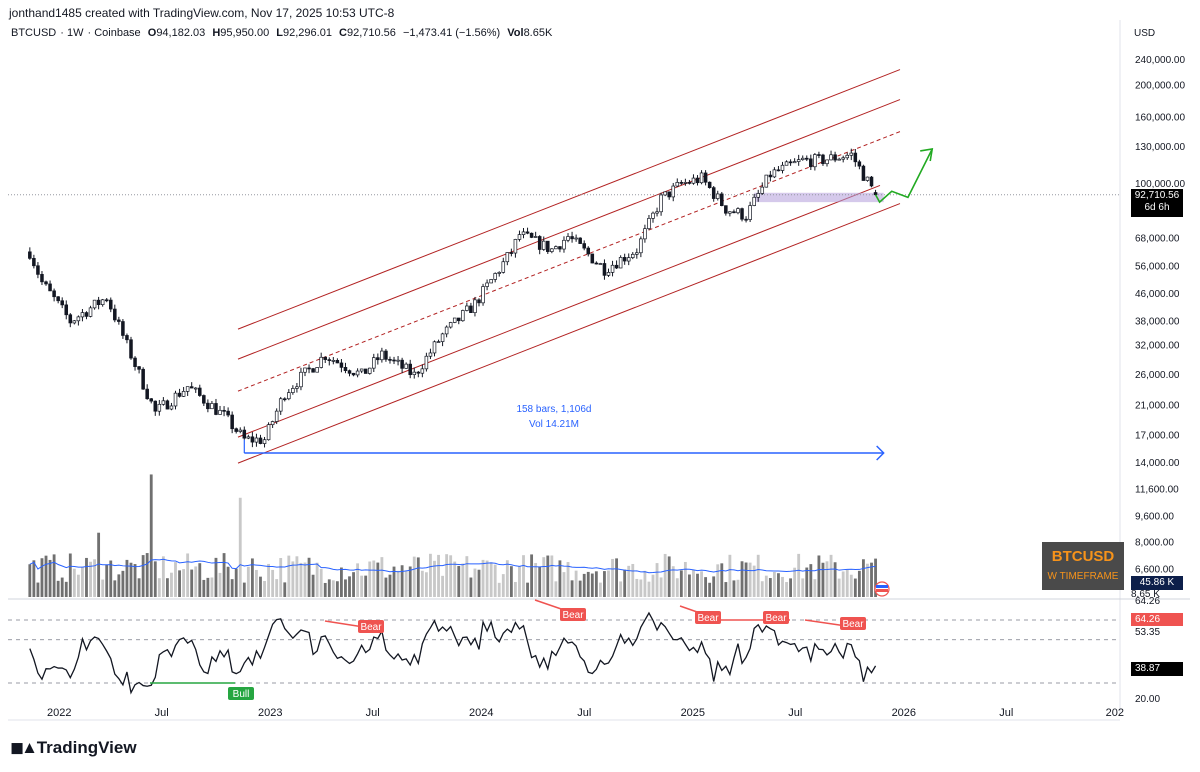 This screenshot has width=1200, height=772. Describe the element at coordinates (1147, 601) in the screenshot. I see `rsi-tick-label: 64.26` at that location.